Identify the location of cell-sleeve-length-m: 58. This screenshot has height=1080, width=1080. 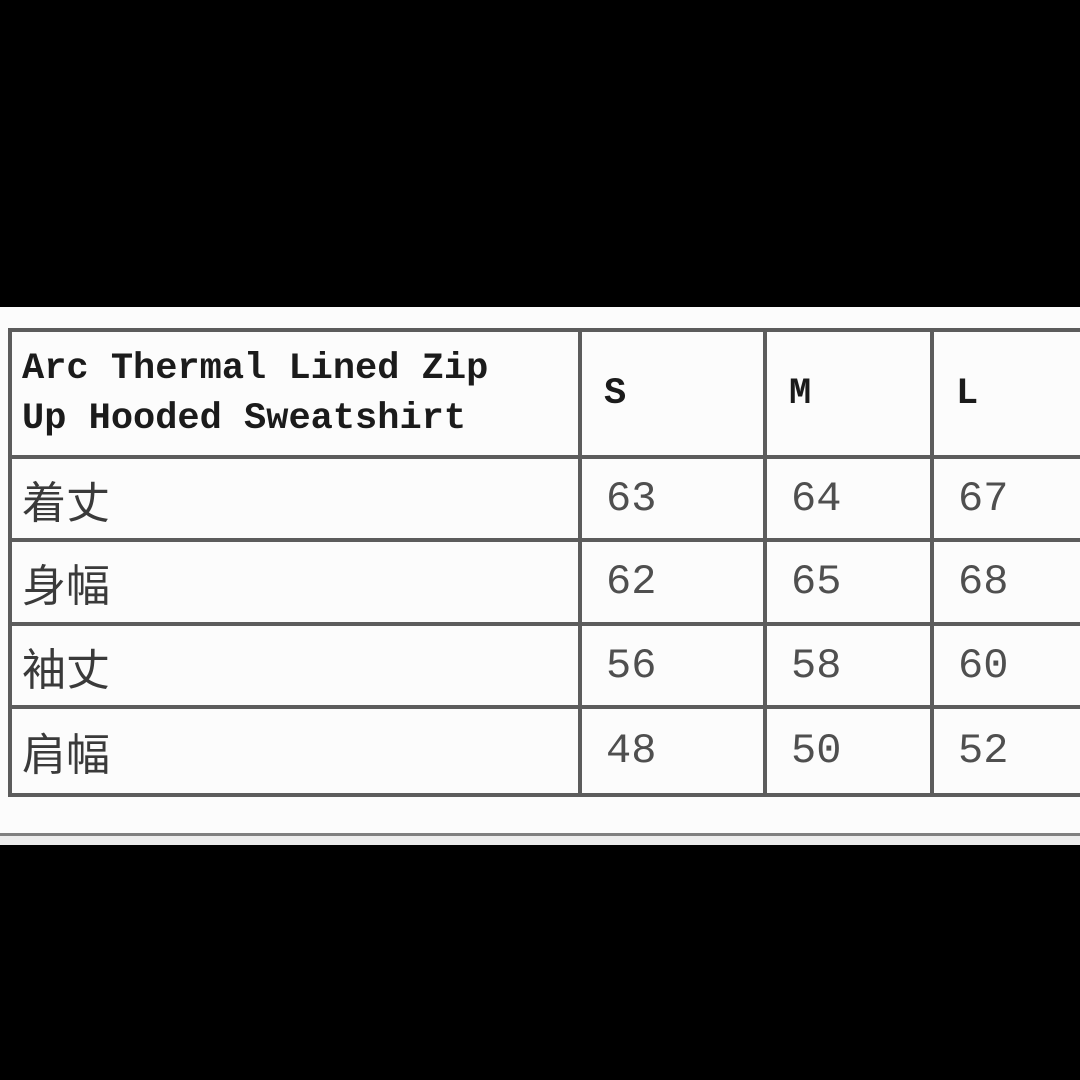
(848, 665).